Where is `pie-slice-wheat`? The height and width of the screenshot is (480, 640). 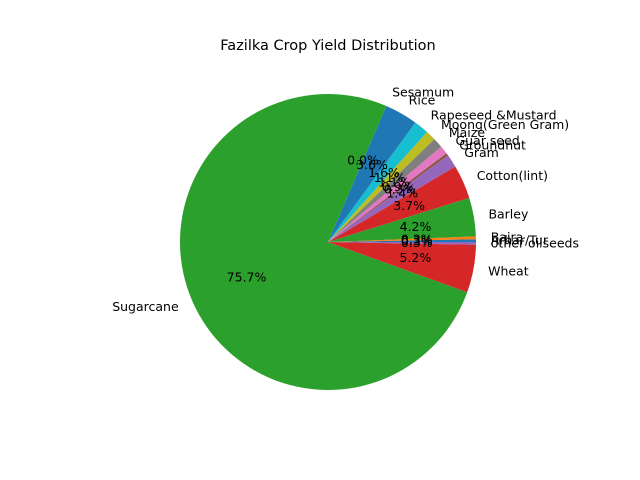 pie-slice-wheat is located at coordinates (402, 267).